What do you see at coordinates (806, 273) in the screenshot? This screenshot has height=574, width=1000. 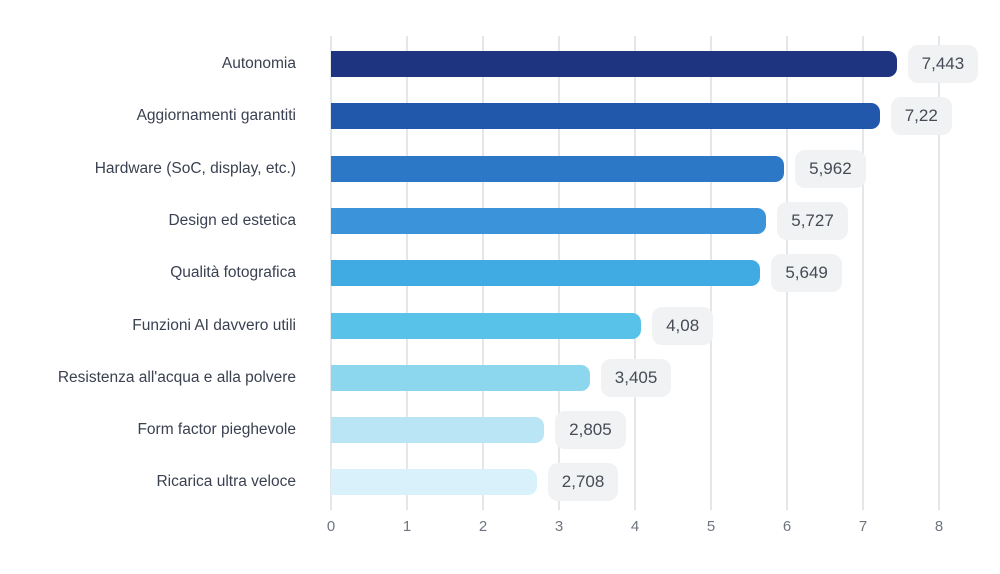 I see `value-badge: 5,649` at bounding box center [806, 273].